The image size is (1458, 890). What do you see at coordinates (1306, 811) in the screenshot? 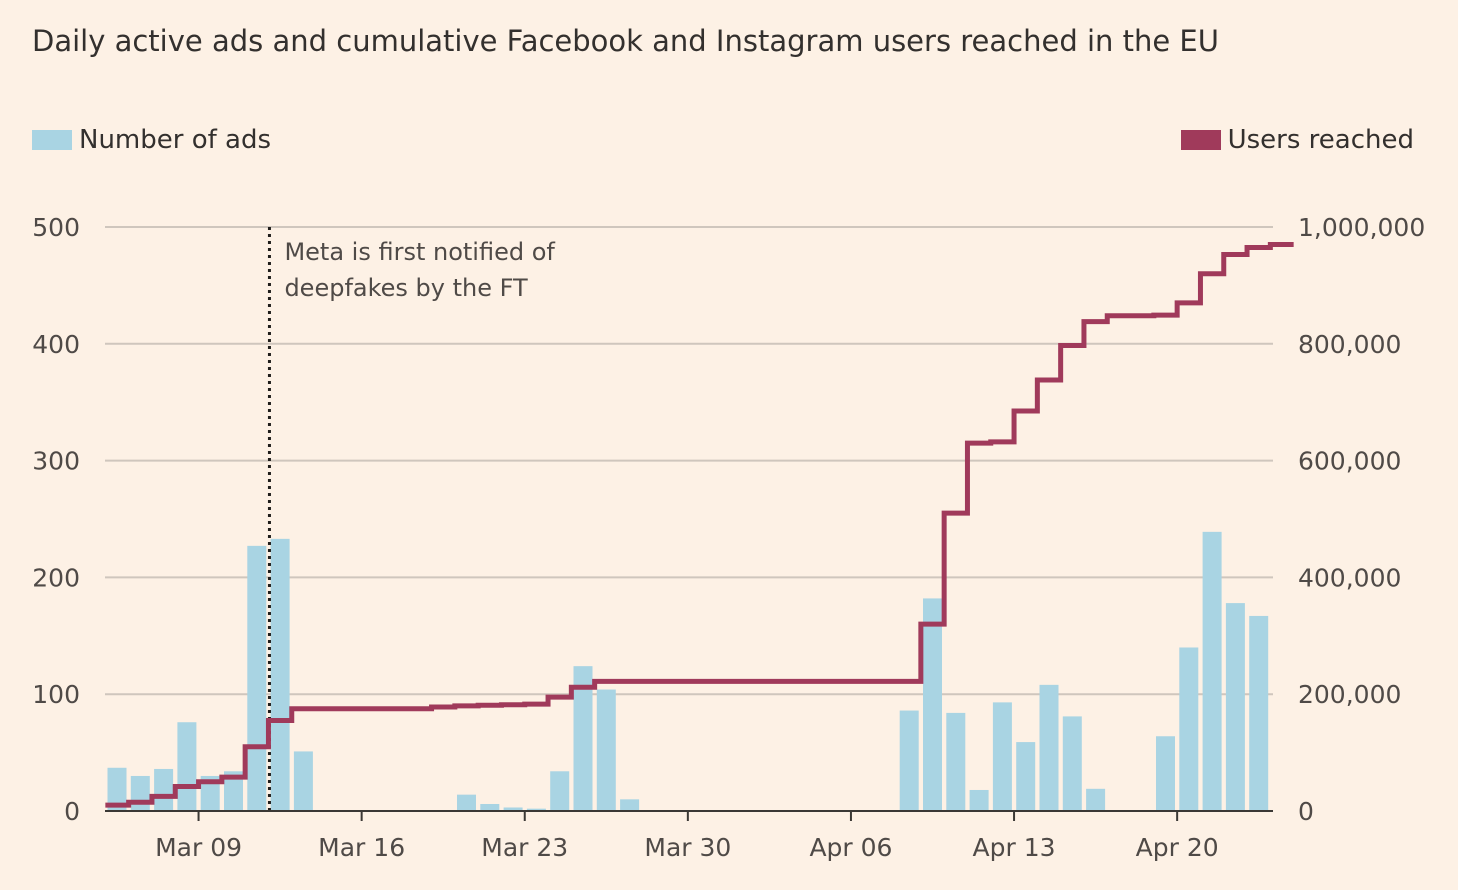
I see `y-right-tick-label: 0` at bounding box center [1306, 811].